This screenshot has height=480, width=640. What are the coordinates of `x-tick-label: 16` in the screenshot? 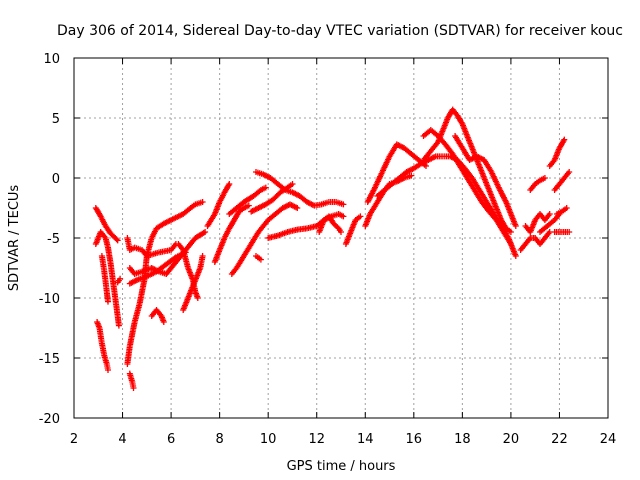 It's located at (414, 439).